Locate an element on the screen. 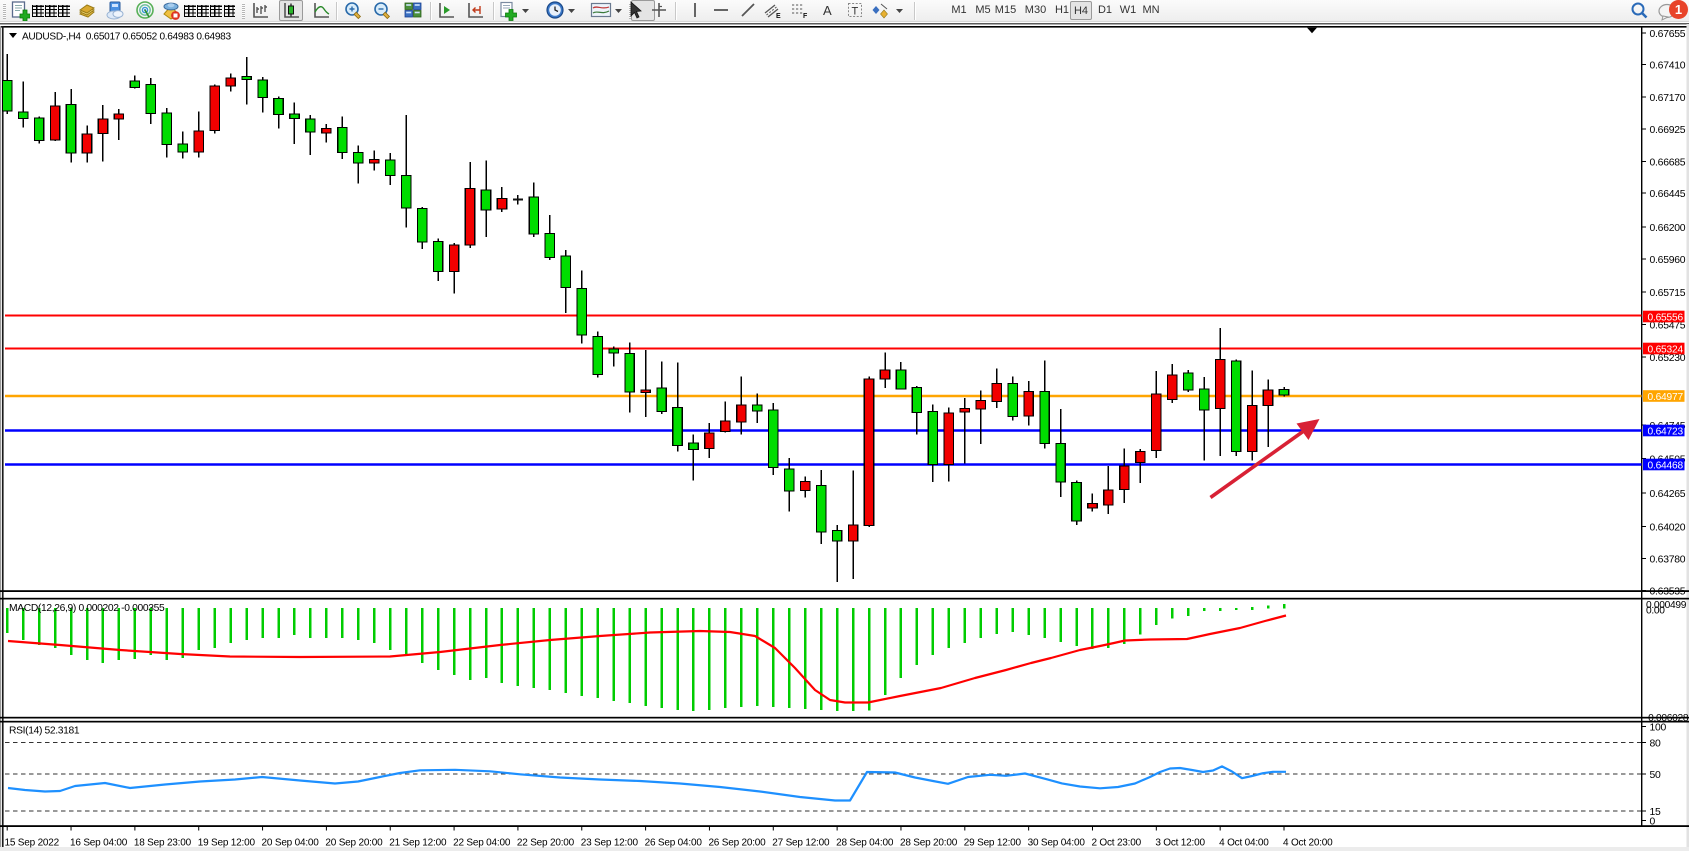 This screenshot has height=851, width=1689. svg-text: 0.67655 is located at coordinates (1668, 34).